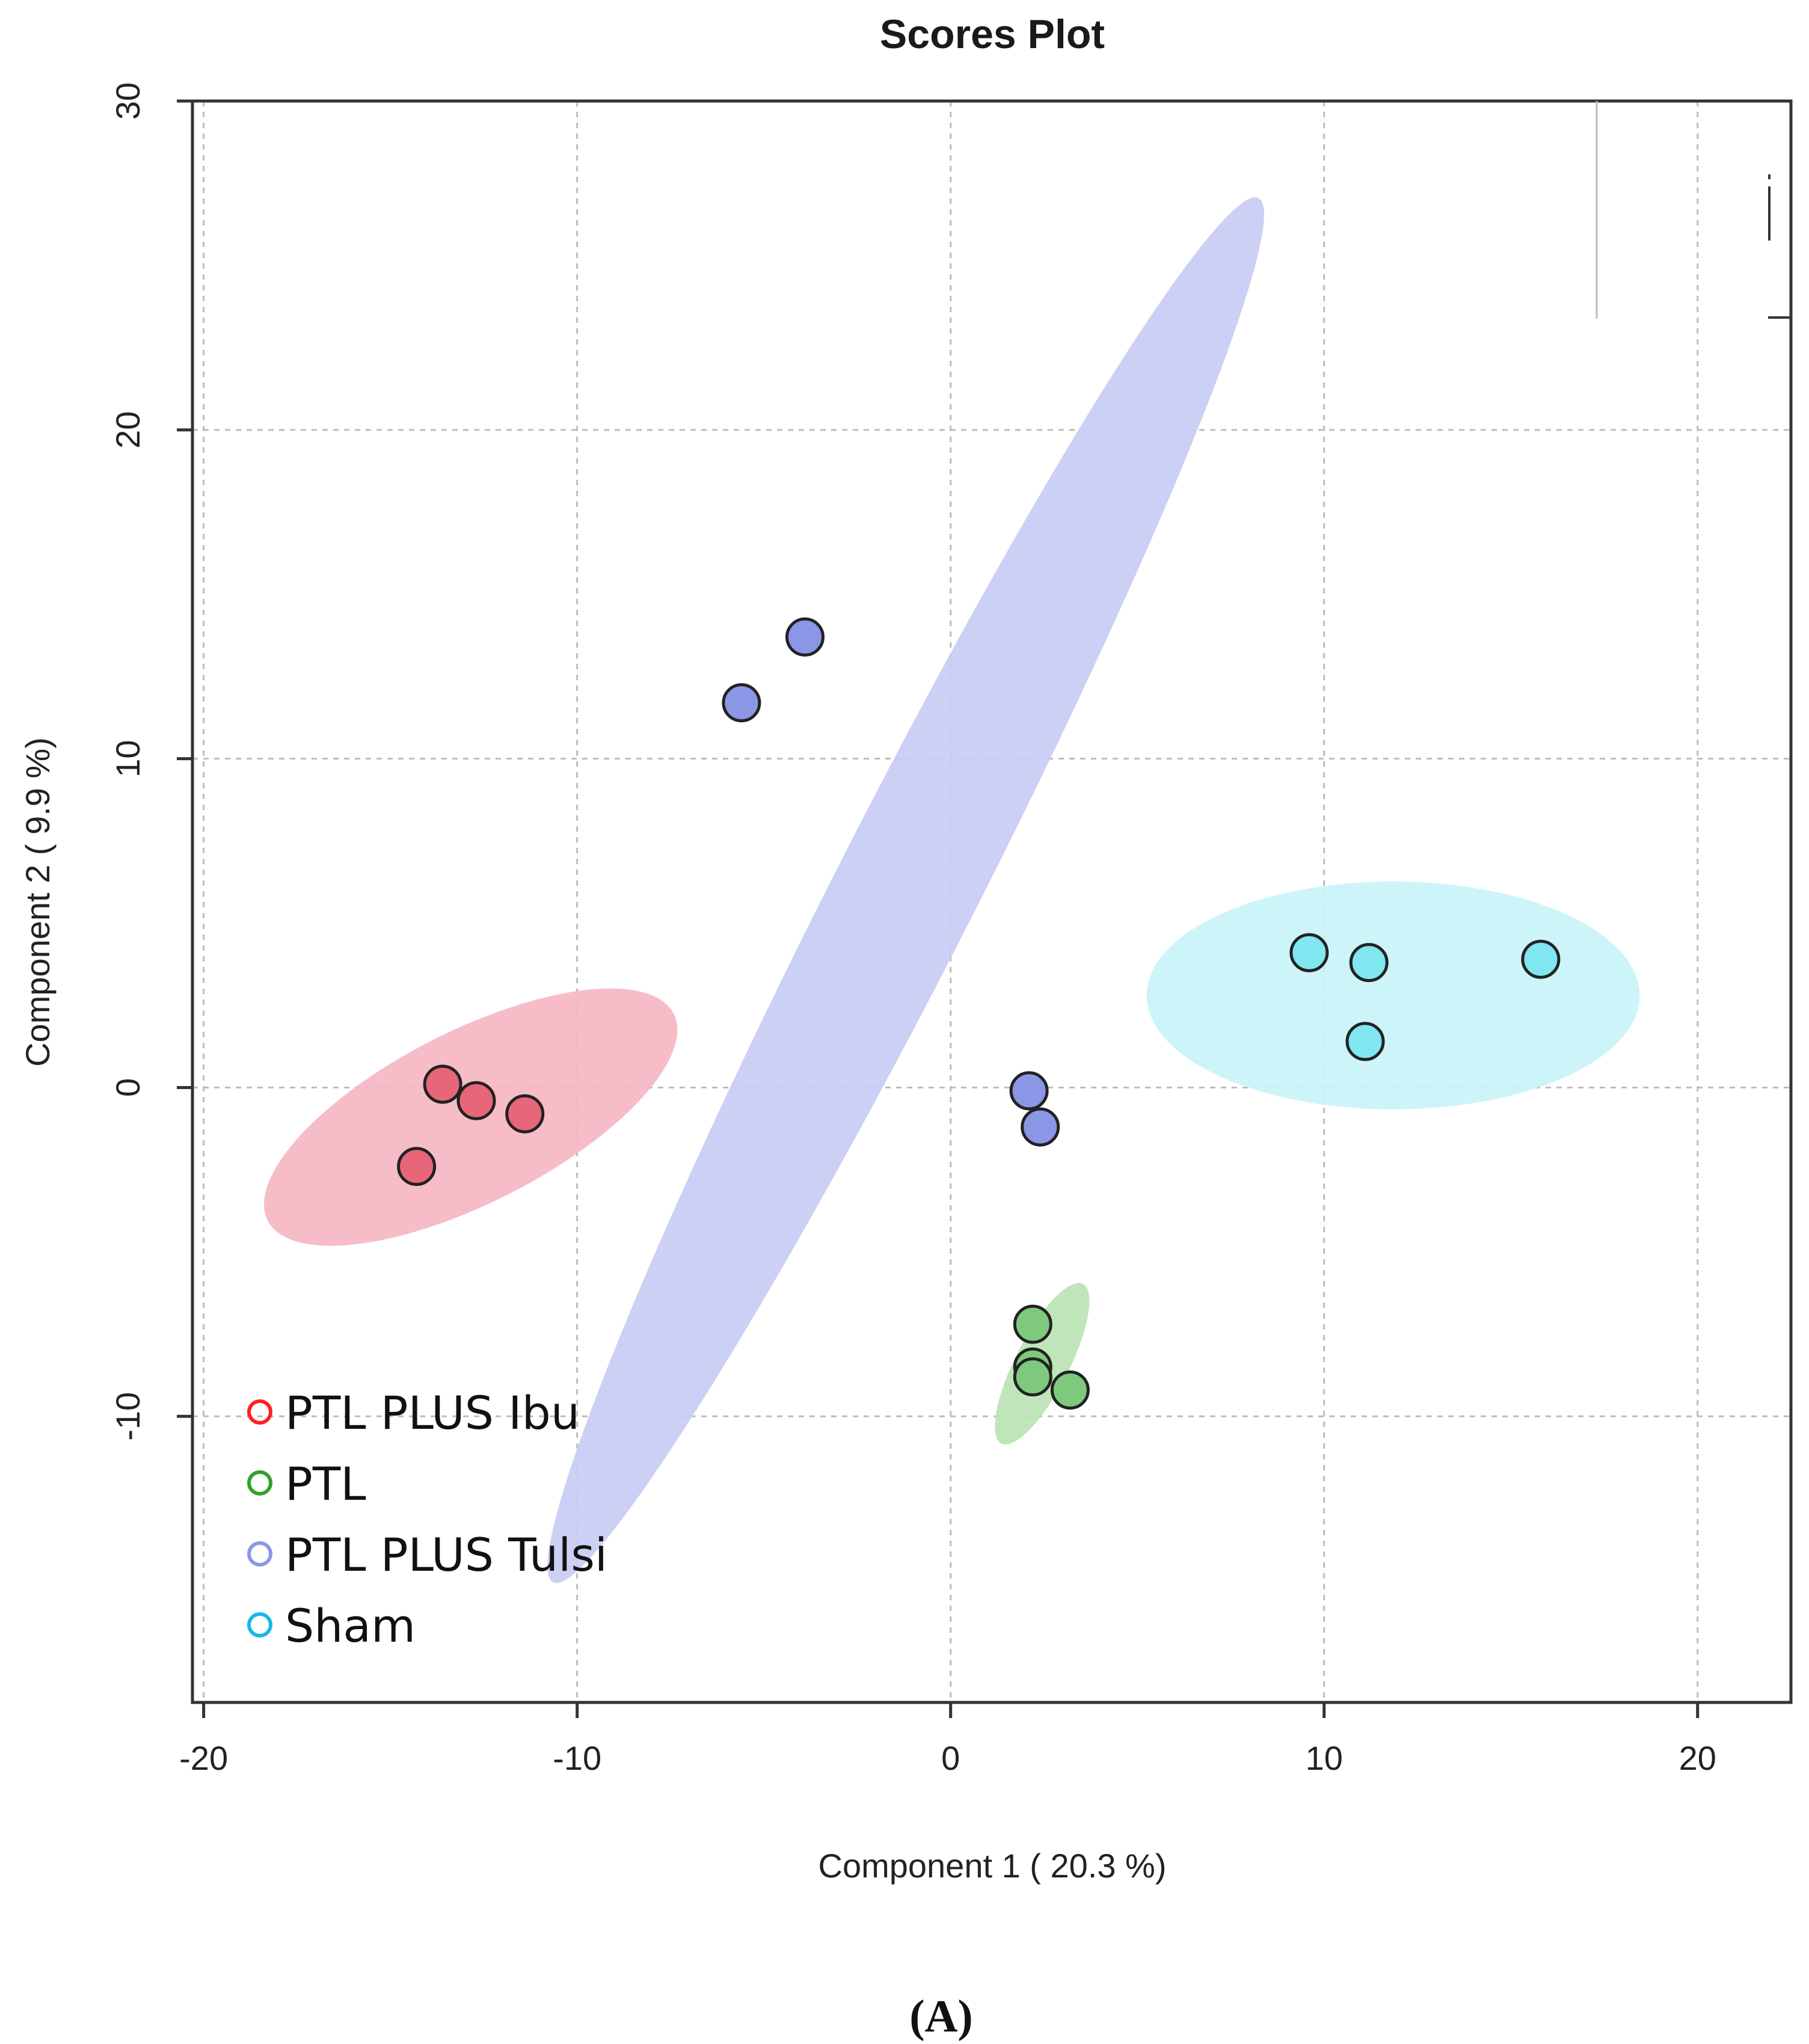 Image resolution: width=1809 pixels, height=2044 pixels. Describe the element at coordinates (1694, 210) in the screenshot. I see `legend-box-remnant` at that location.